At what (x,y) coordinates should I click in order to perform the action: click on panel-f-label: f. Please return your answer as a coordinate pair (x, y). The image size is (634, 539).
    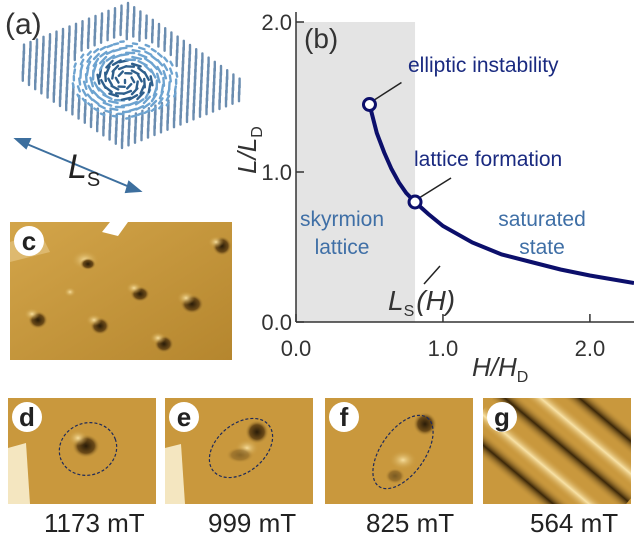
    Looking at the image, I should click on (344, 417).